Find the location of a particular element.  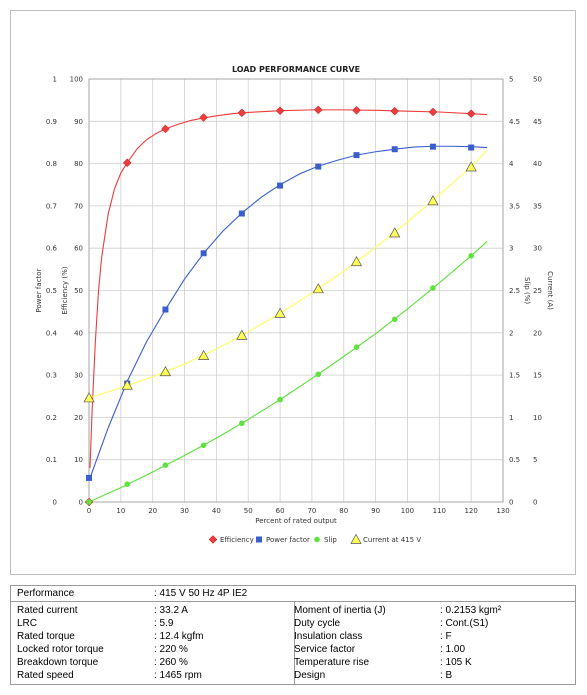

spec-label: Locked rotor torque is located at coordinates (60, 649).